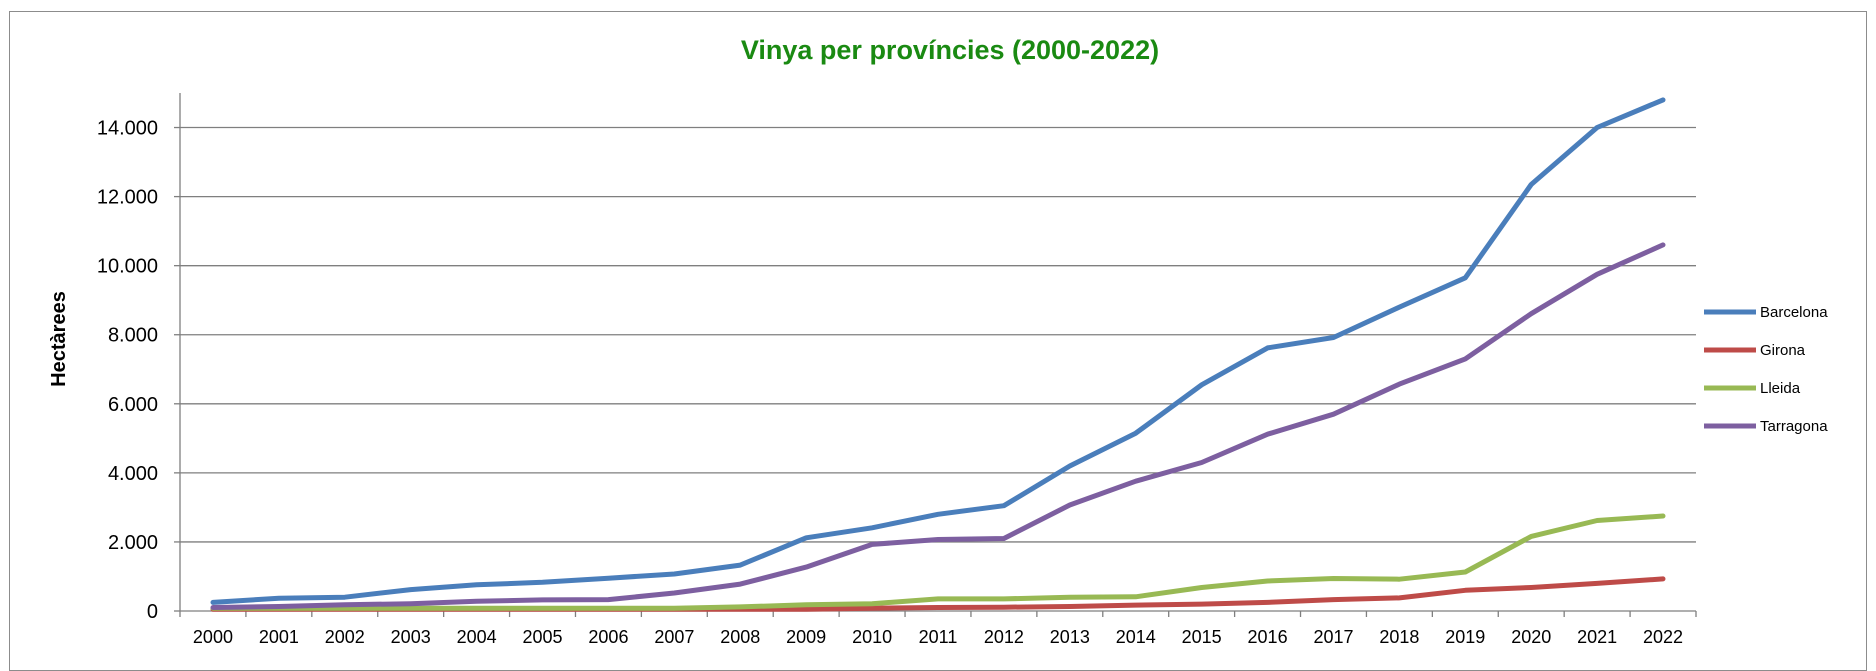  Describe the element at coordinates (127, 198) in the screenshot. I see `y-tick-label: 12.000` at that location.